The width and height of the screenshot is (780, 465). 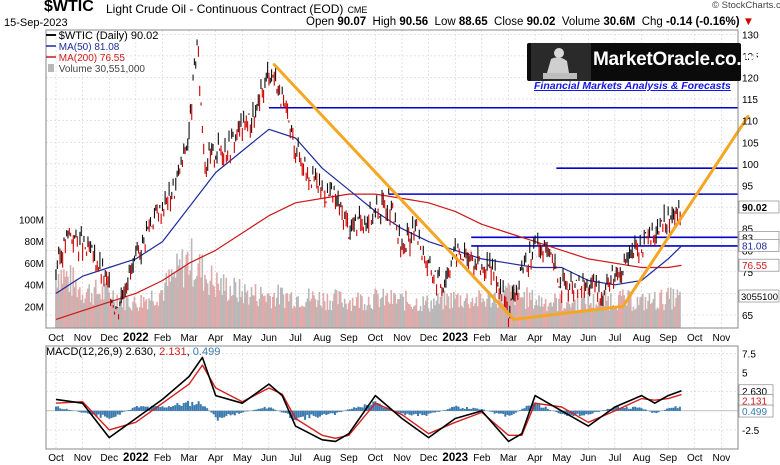 What do you see at coordinates (31, 220) in the screenshot?
I see `volume-tick-label: 100M` at bounding box center [31, 220].